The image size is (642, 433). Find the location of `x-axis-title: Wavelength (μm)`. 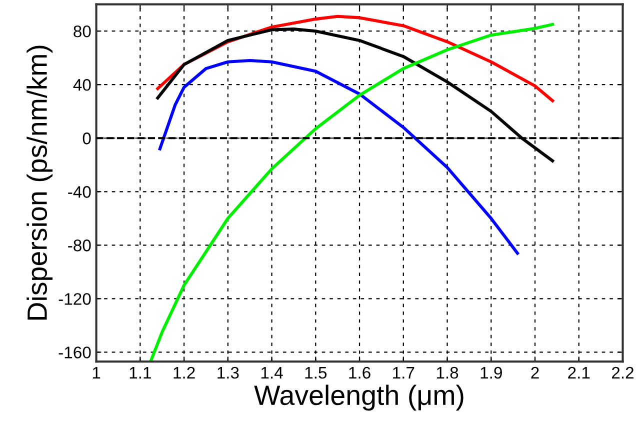

x-axis-title: Wavelength (μm) is located at coordinates (359, 397).